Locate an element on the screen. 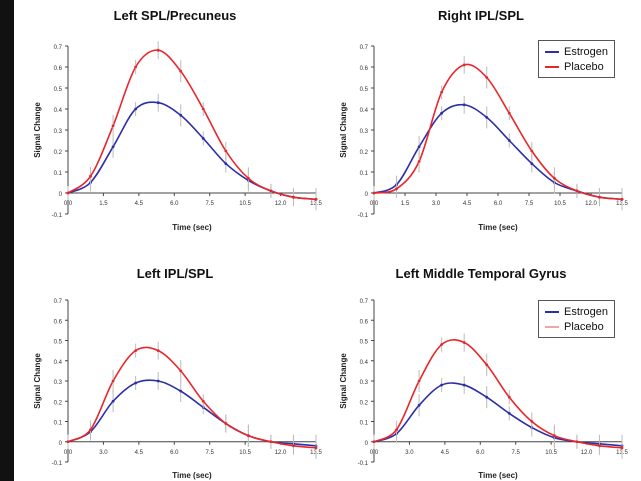 The height and width of the screenshot is (481, 641). x-tick-label: 3.0 is located at coordinates (103, 453).